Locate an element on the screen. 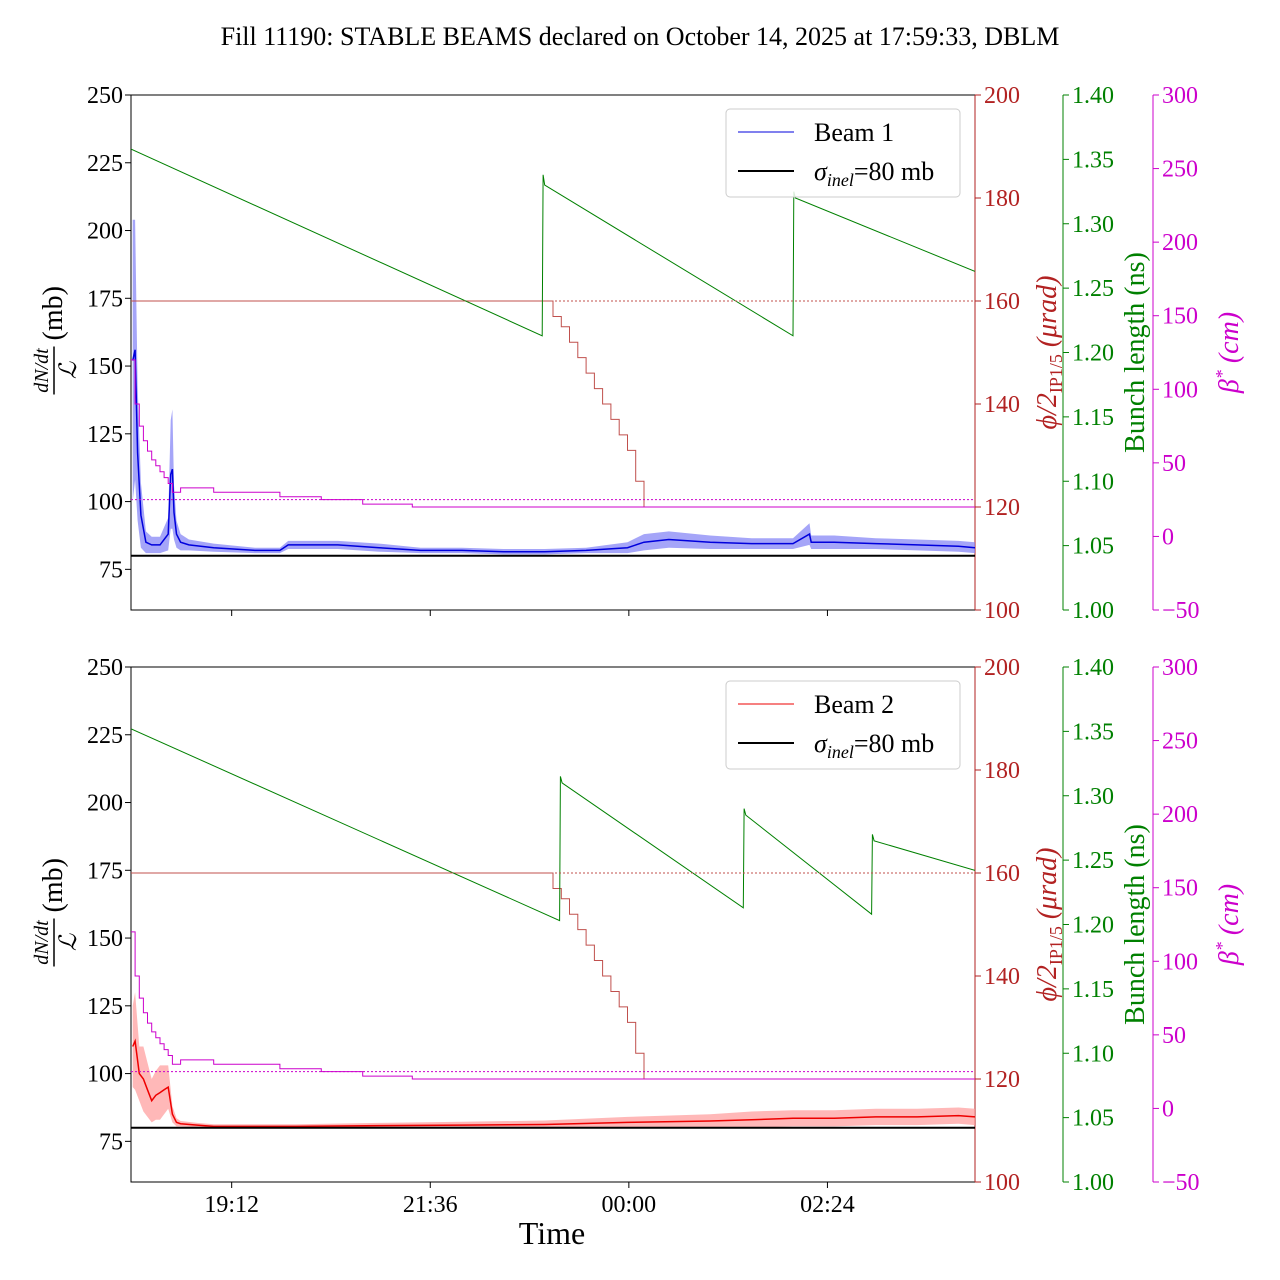  bunch_length-tick-label: 1.00 is located at coordinates (1093, 1183).